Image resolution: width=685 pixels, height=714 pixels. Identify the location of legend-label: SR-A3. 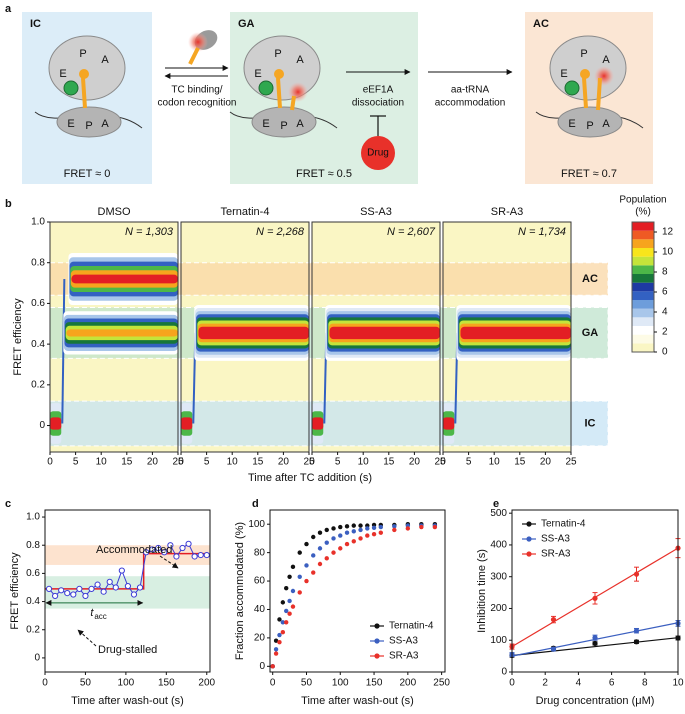
(404, 656).